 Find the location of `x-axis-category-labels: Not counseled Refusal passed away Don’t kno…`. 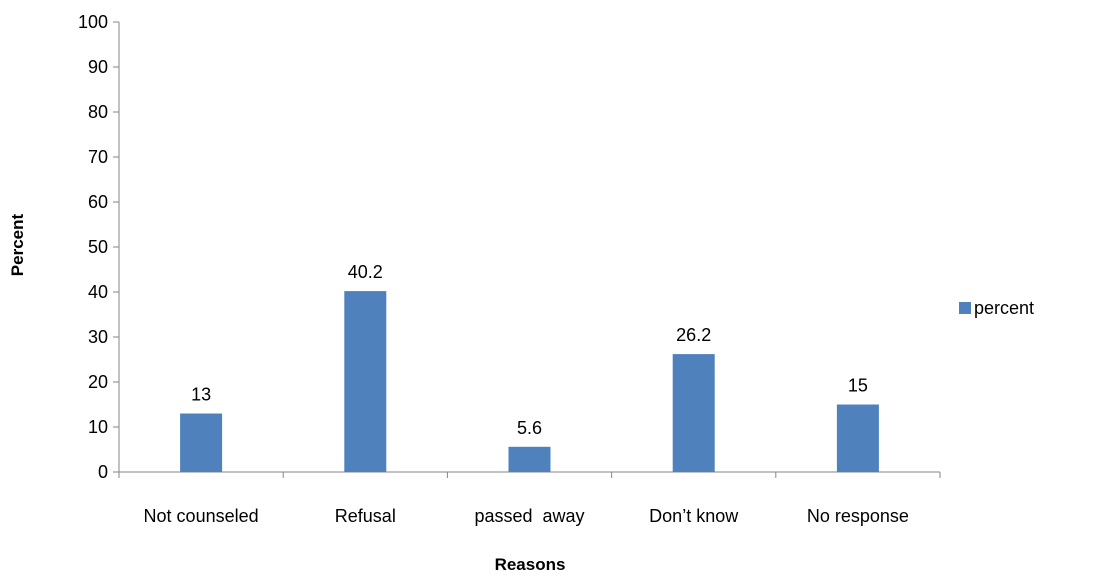

x-axis-category-labels: Not counseled Refusal passed away Don’t kno… is located at coordinates (526, 516).